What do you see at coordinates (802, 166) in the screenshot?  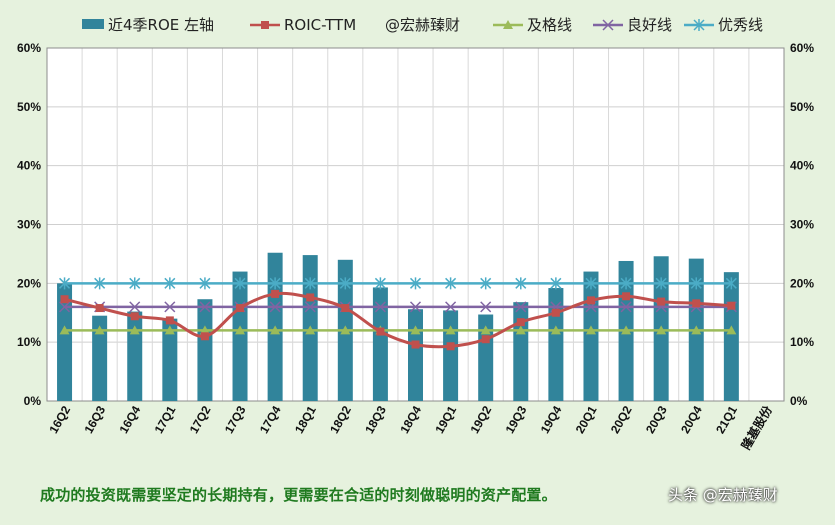 I see `right-tick-label: 40%` at bounding box center [802, 166].